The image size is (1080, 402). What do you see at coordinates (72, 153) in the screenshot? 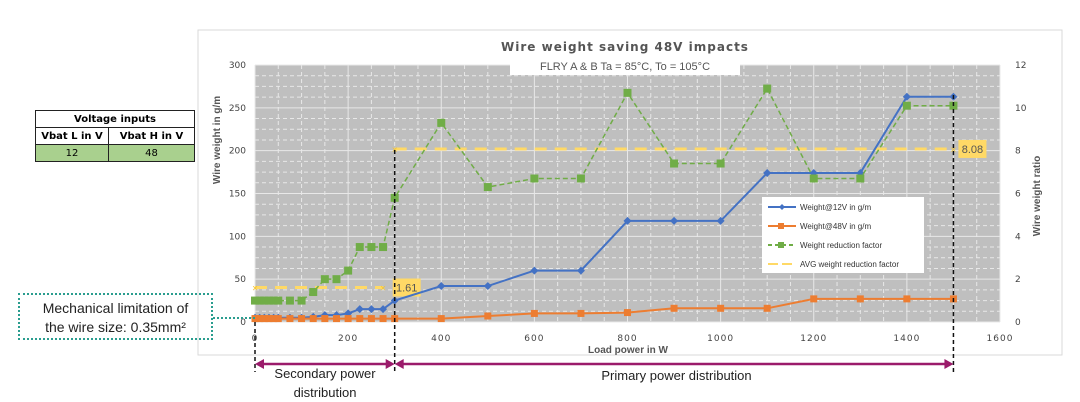
I see `value-vbat-l: 12` at bounding box center [72, 153].